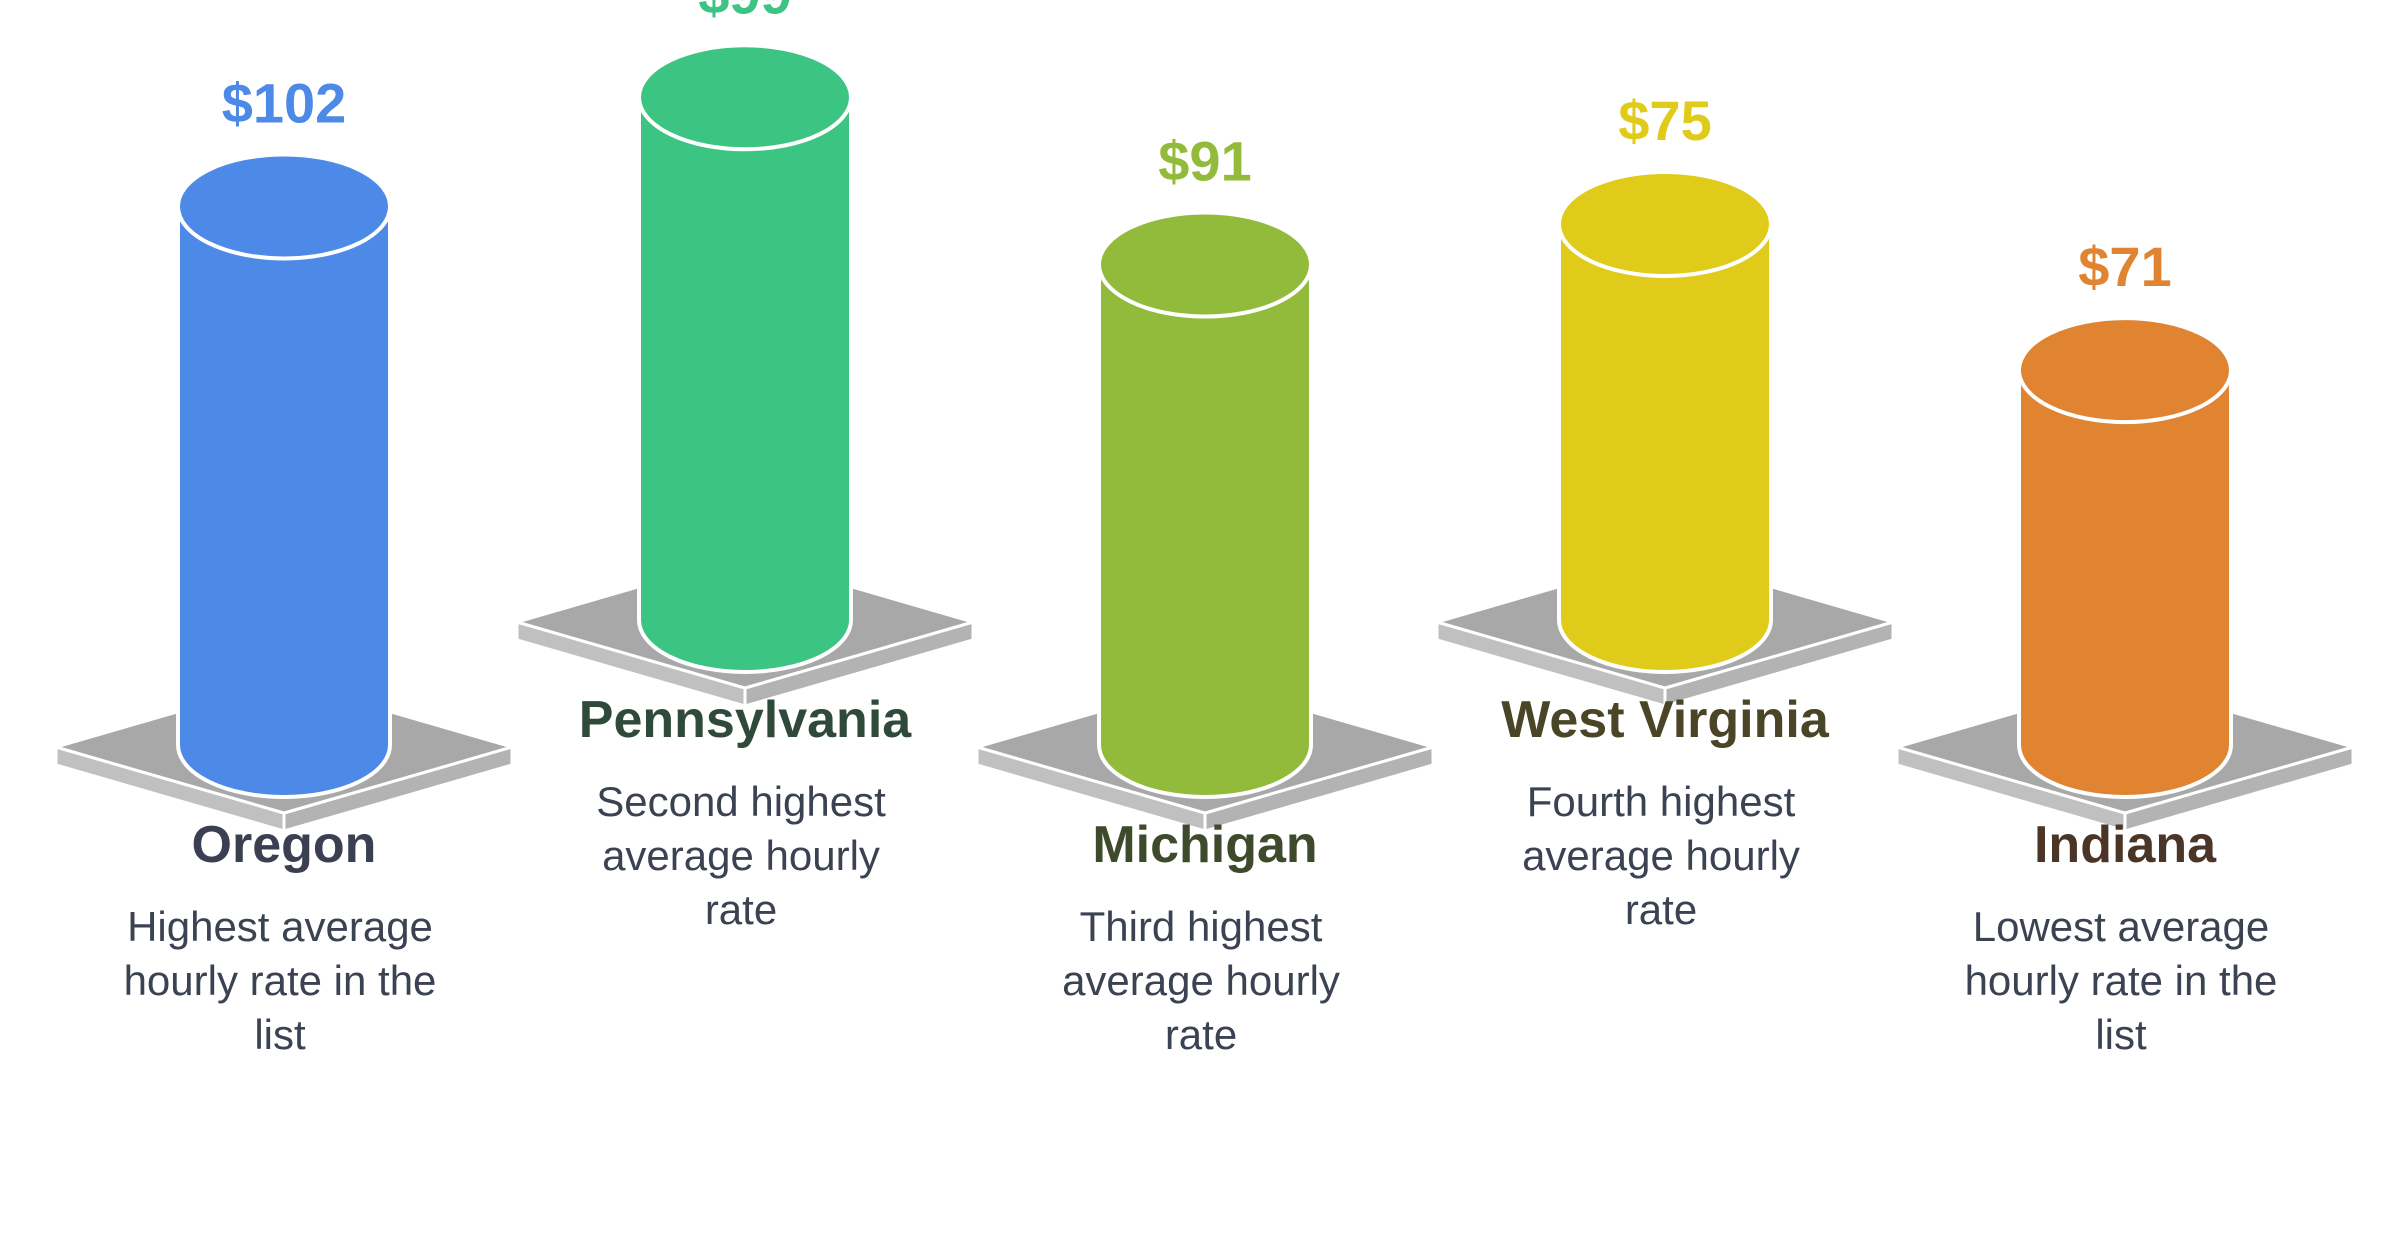 Image resolution: width=2400 pixels, height=1245 pixels. Describe the element at coordinates (1664, 120) in the screenshot. I see `value-label: $75` at that location.